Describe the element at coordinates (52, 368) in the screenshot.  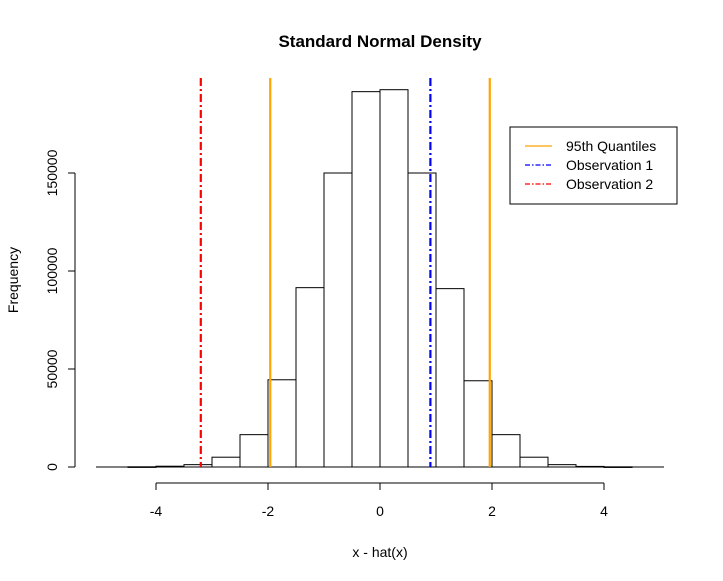
I see `y-tick-label: 50000` at that location.